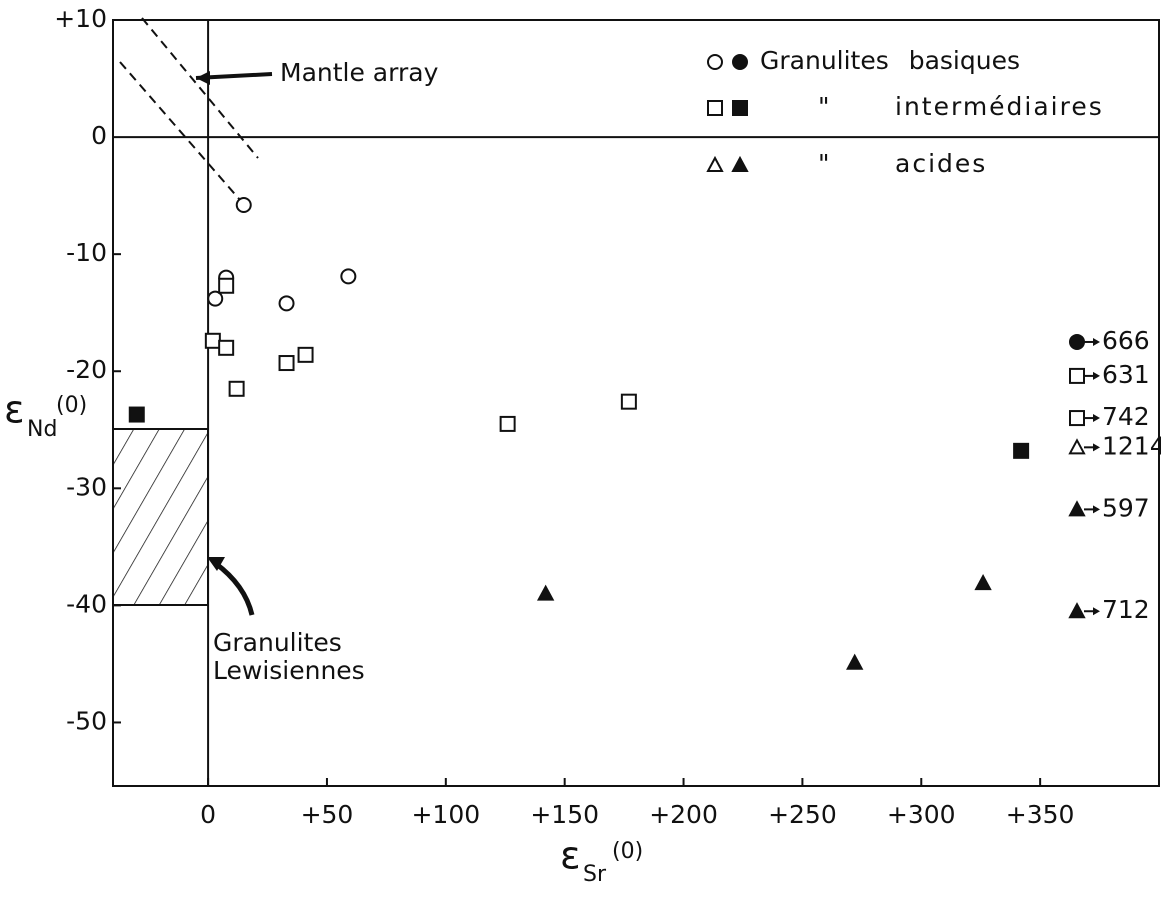  Describe the element at coordinates (86, 486) in the screenshot. I see `y-tick-label: -30` at that location.